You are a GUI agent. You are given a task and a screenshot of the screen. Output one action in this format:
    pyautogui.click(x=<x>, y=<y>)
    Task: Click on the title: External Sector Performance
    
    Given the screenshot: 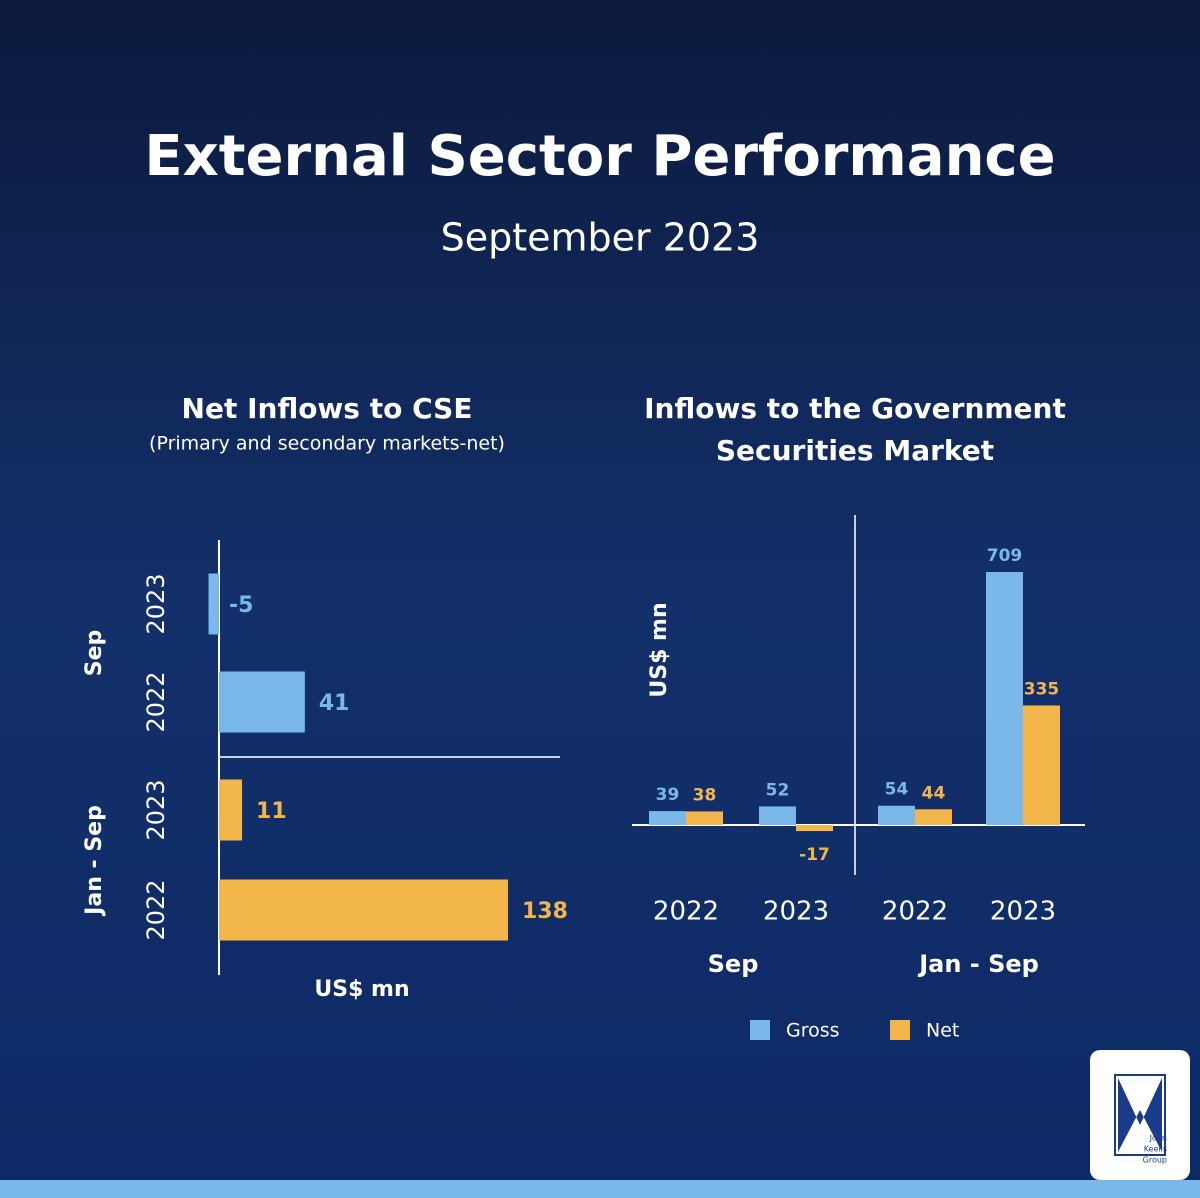 What is the action you would take?
    pyautogui.click(x=599, y=156)
    